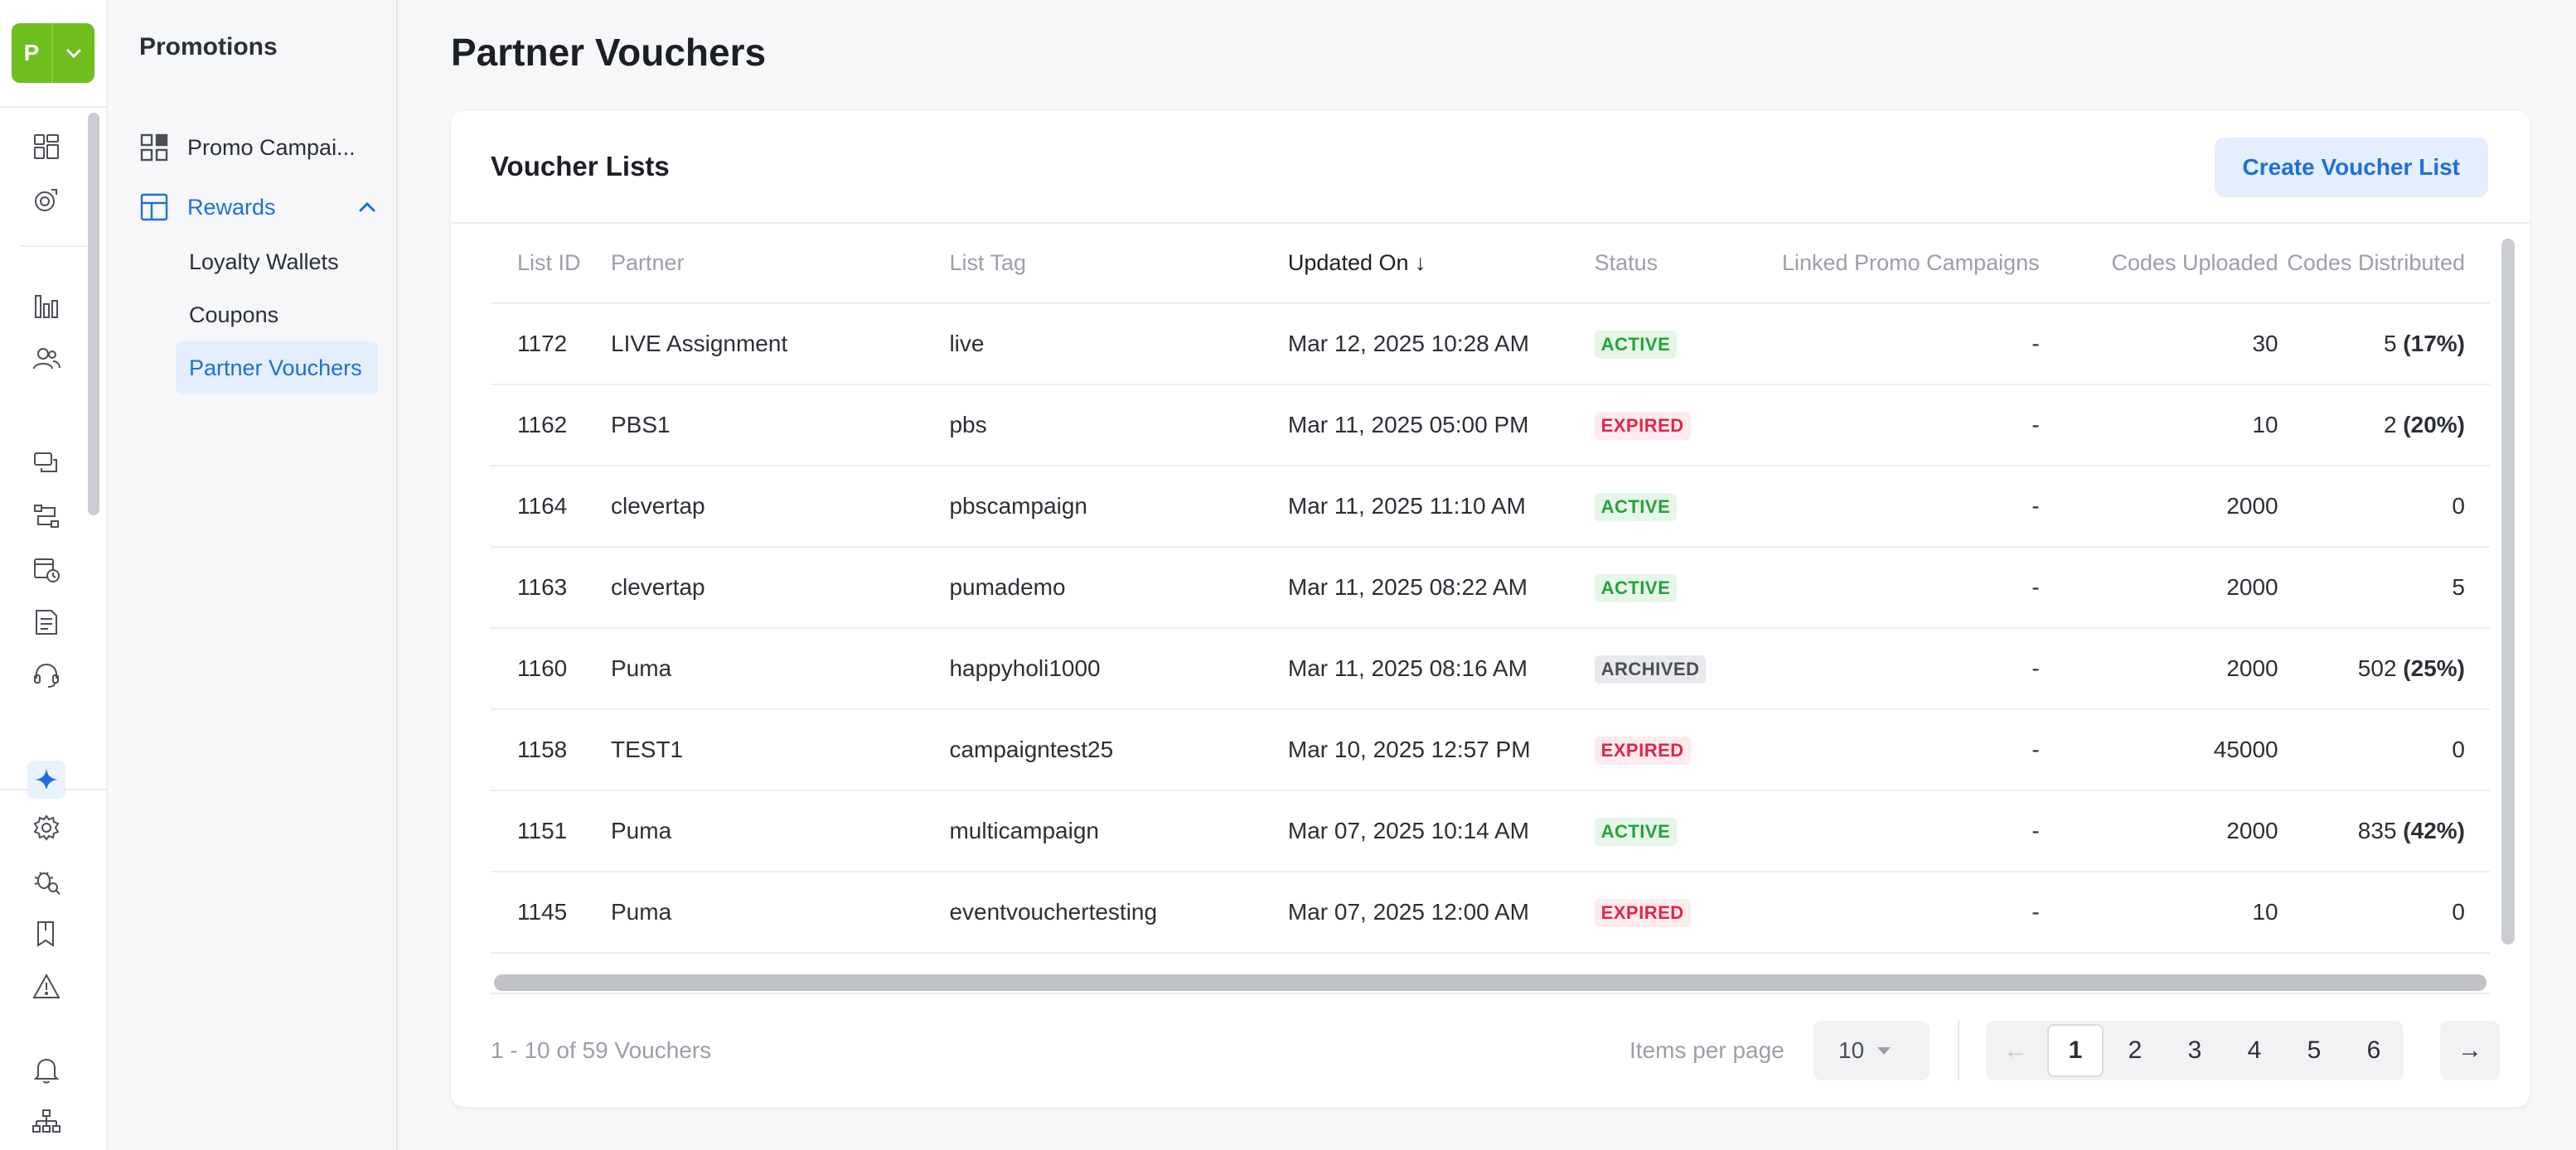 The height and width of the screenshot is (1150, 2576). I want to click on status-badge: EXPIRED, so click(1642, 426).